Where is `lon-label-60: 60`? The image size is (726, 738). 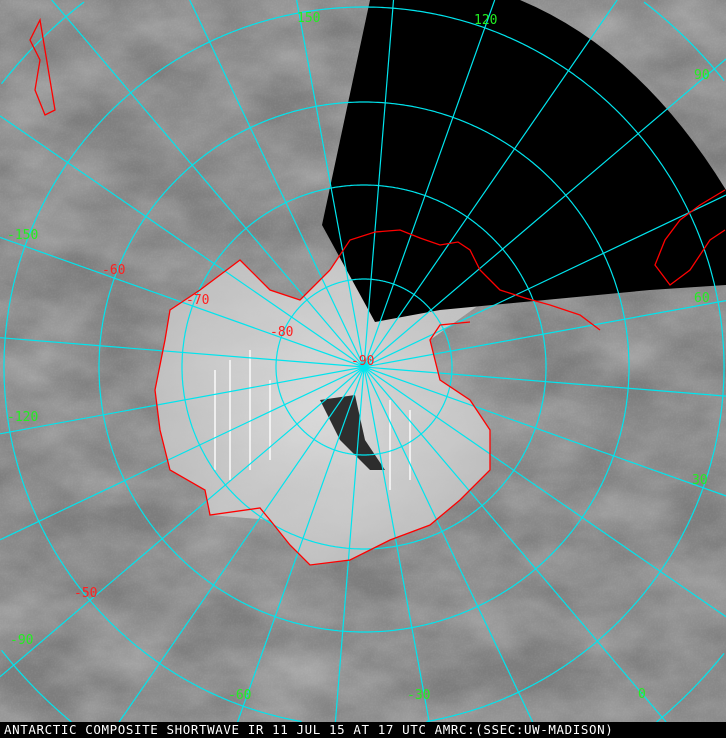
lon-label-60: 60 is located at coordinates (702, 298).